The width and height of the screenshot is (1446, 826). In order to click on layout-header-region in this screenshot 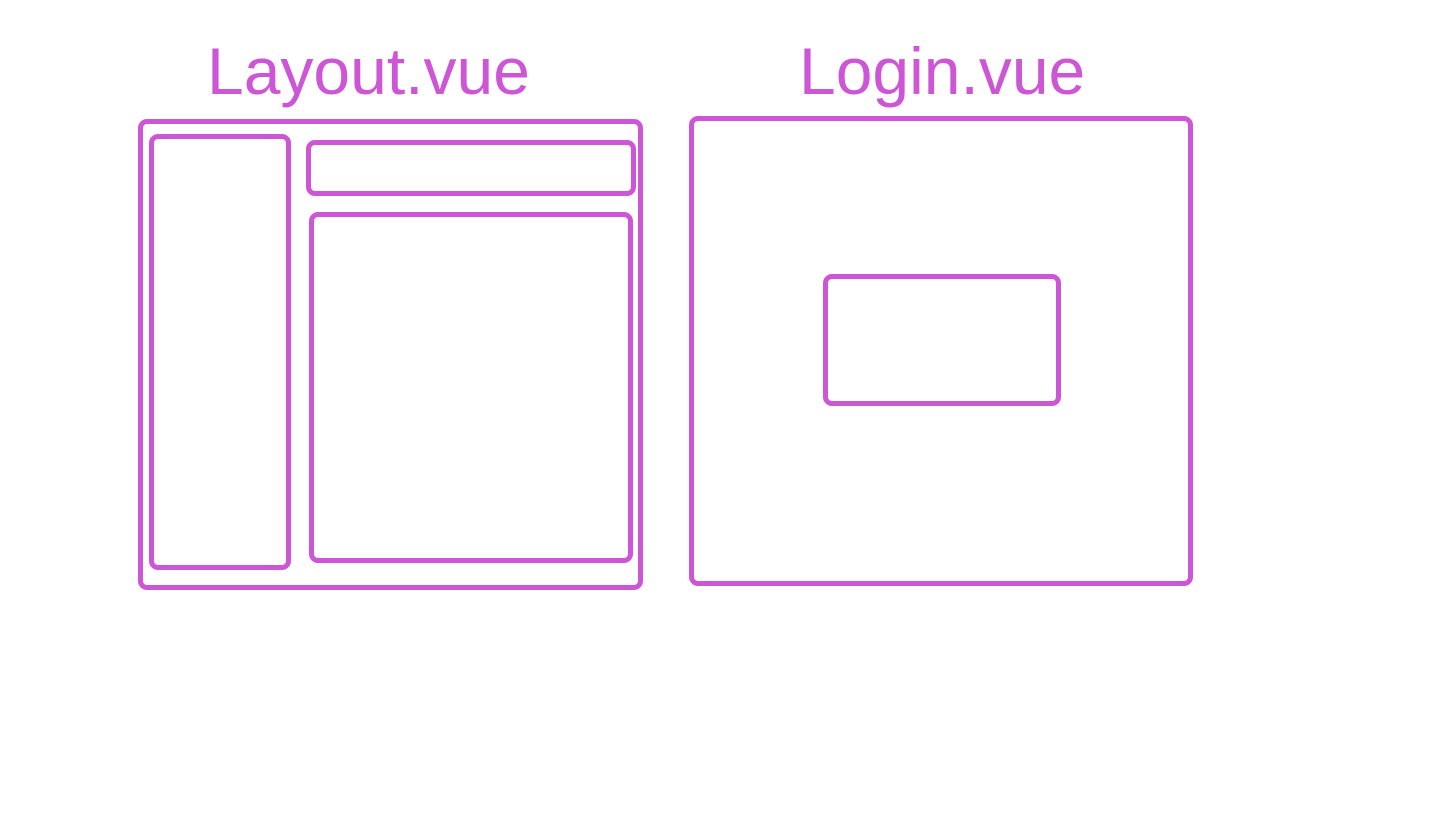, I will do `click(471, 168)`.